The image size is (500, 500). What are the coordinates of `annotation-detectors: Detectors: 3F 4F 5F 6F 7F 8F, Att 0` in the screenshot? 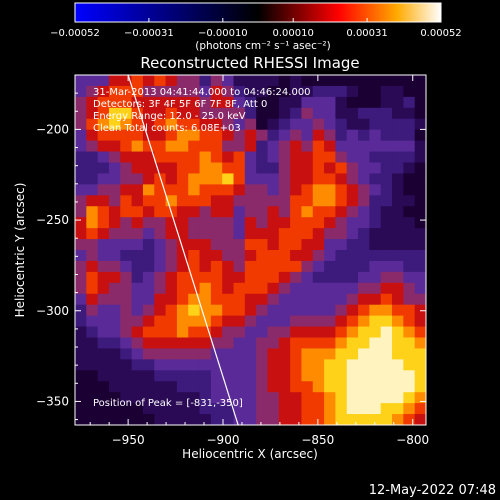 It's located at (180, 104).